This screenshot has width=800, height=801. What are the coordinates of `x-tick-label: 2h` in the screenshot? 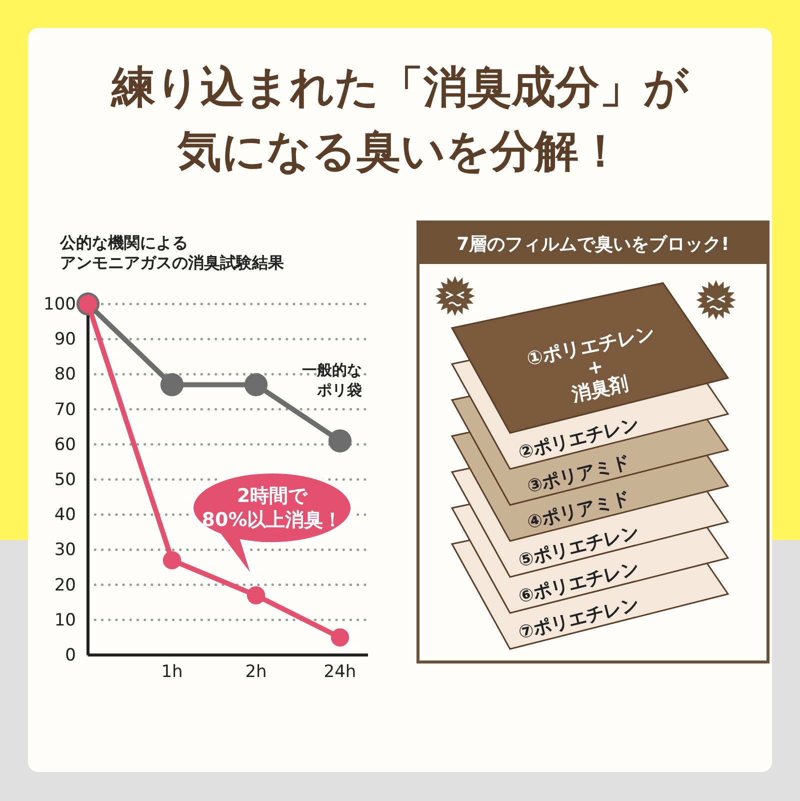 It's located at (256, 672).